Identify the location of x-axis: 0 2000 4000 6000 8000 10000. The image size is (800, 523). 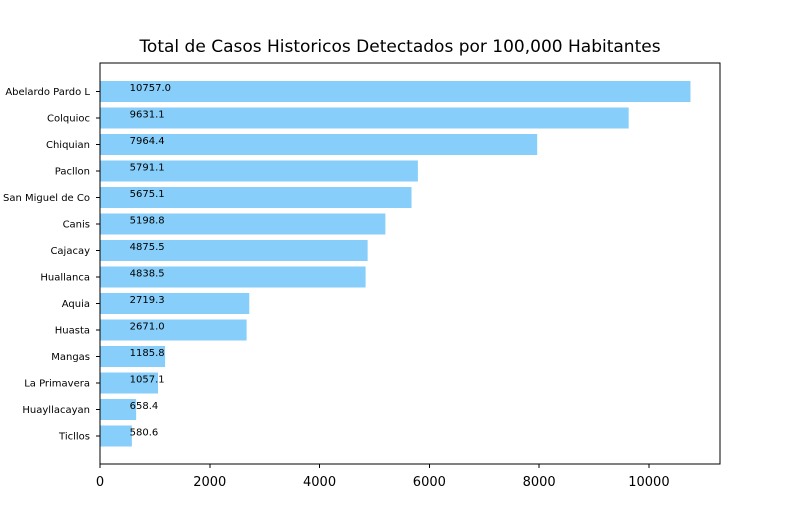
(383, 477).